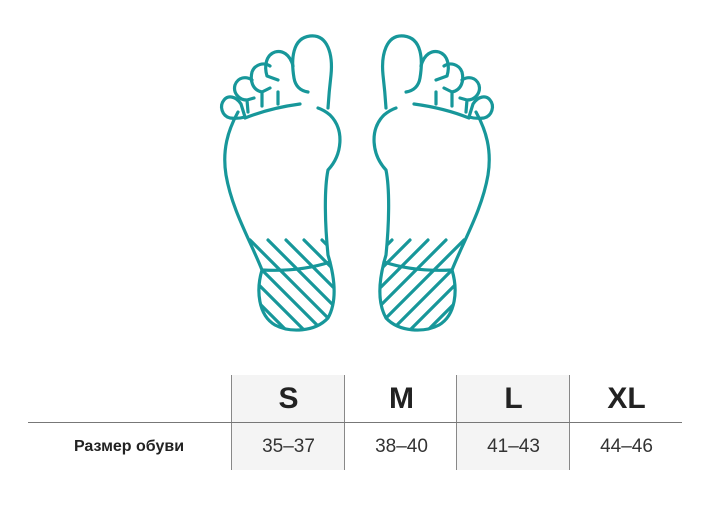 This screenshot has width=715, height=517. Describe the element at coordinates (626, 398) in the screenshot. I see `size-header-xl: XL` at that location.